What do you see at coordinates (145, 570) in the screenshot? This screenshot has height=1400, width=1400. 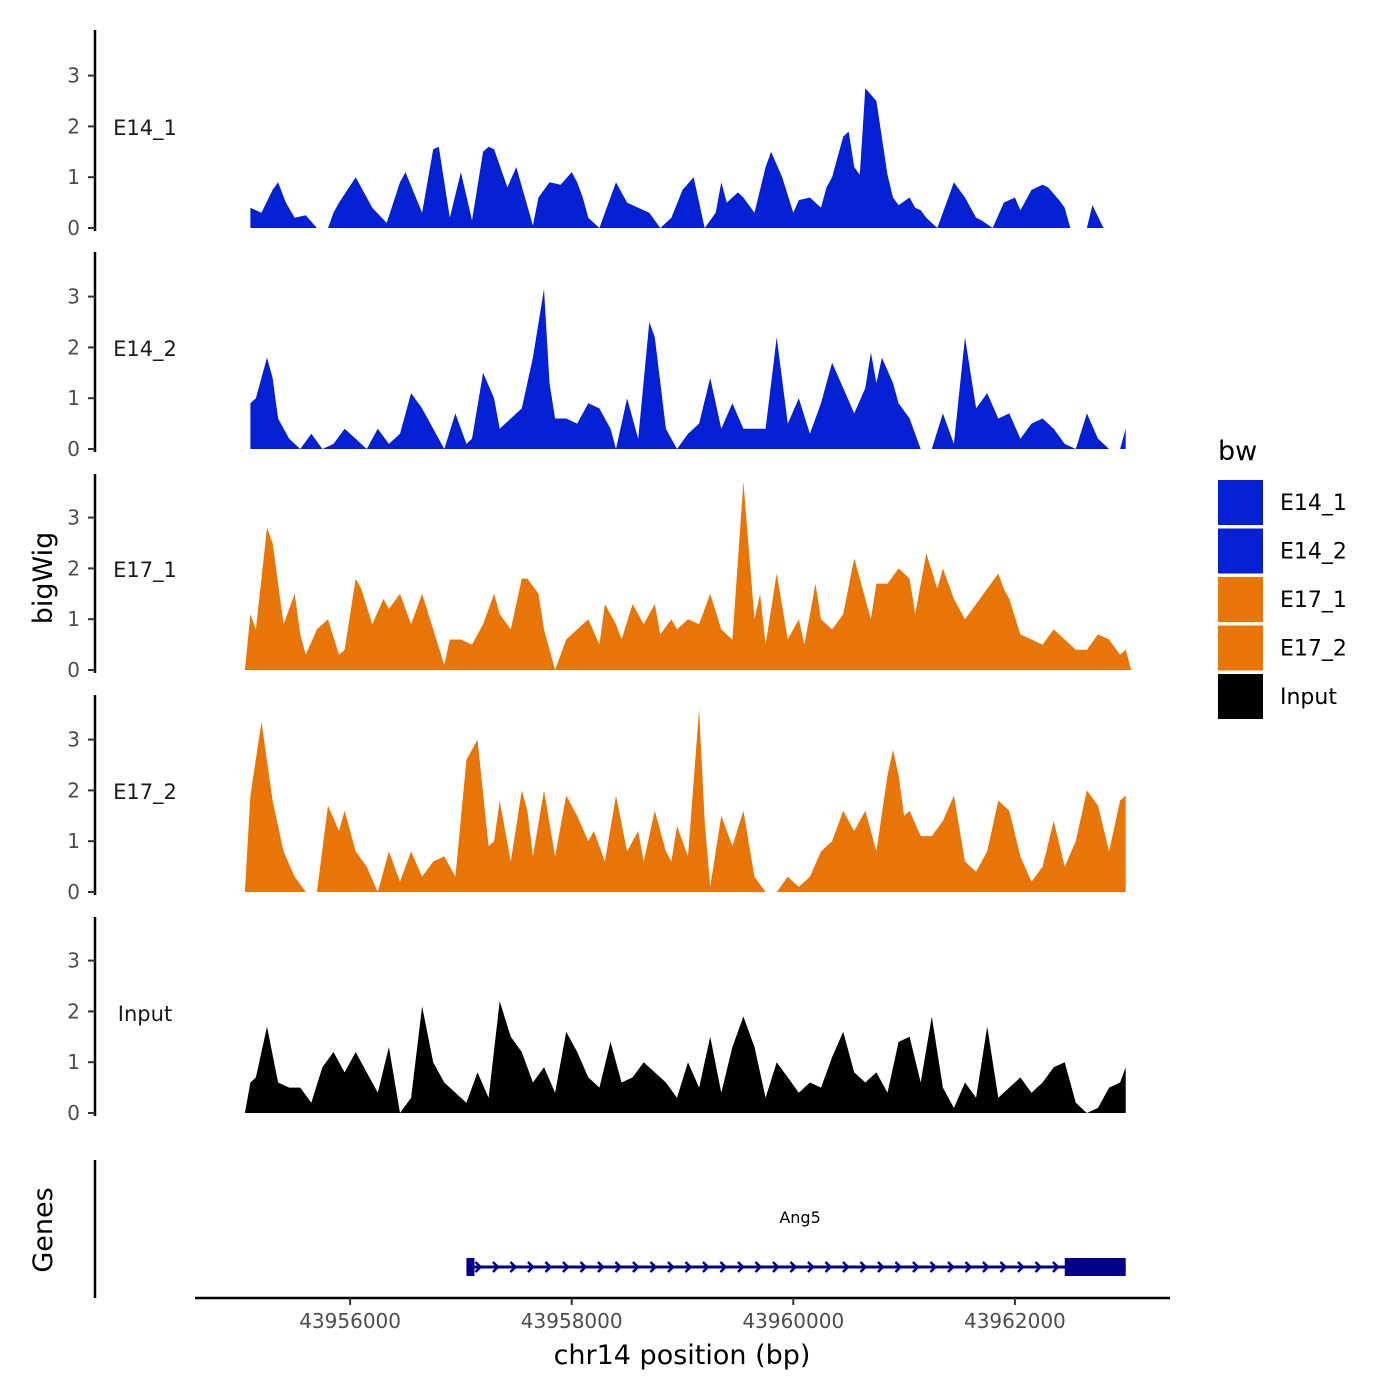 I see `track-label: E17_1` at bounding box center [145, 570].